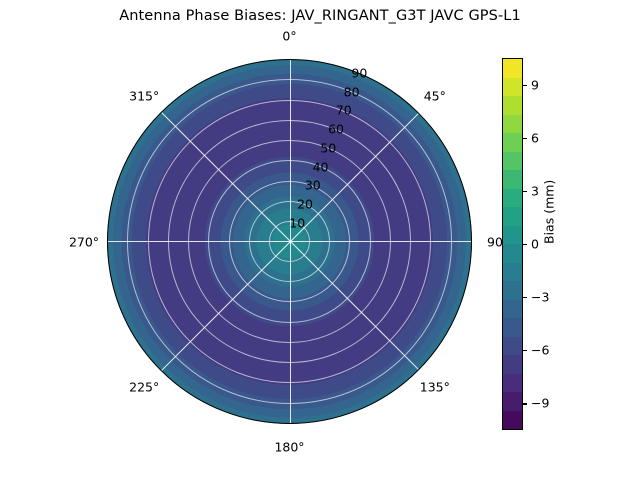  Describe the element at coordinates (305, 204) in the screenshot. I see `r-tick-20: 20` at that location.